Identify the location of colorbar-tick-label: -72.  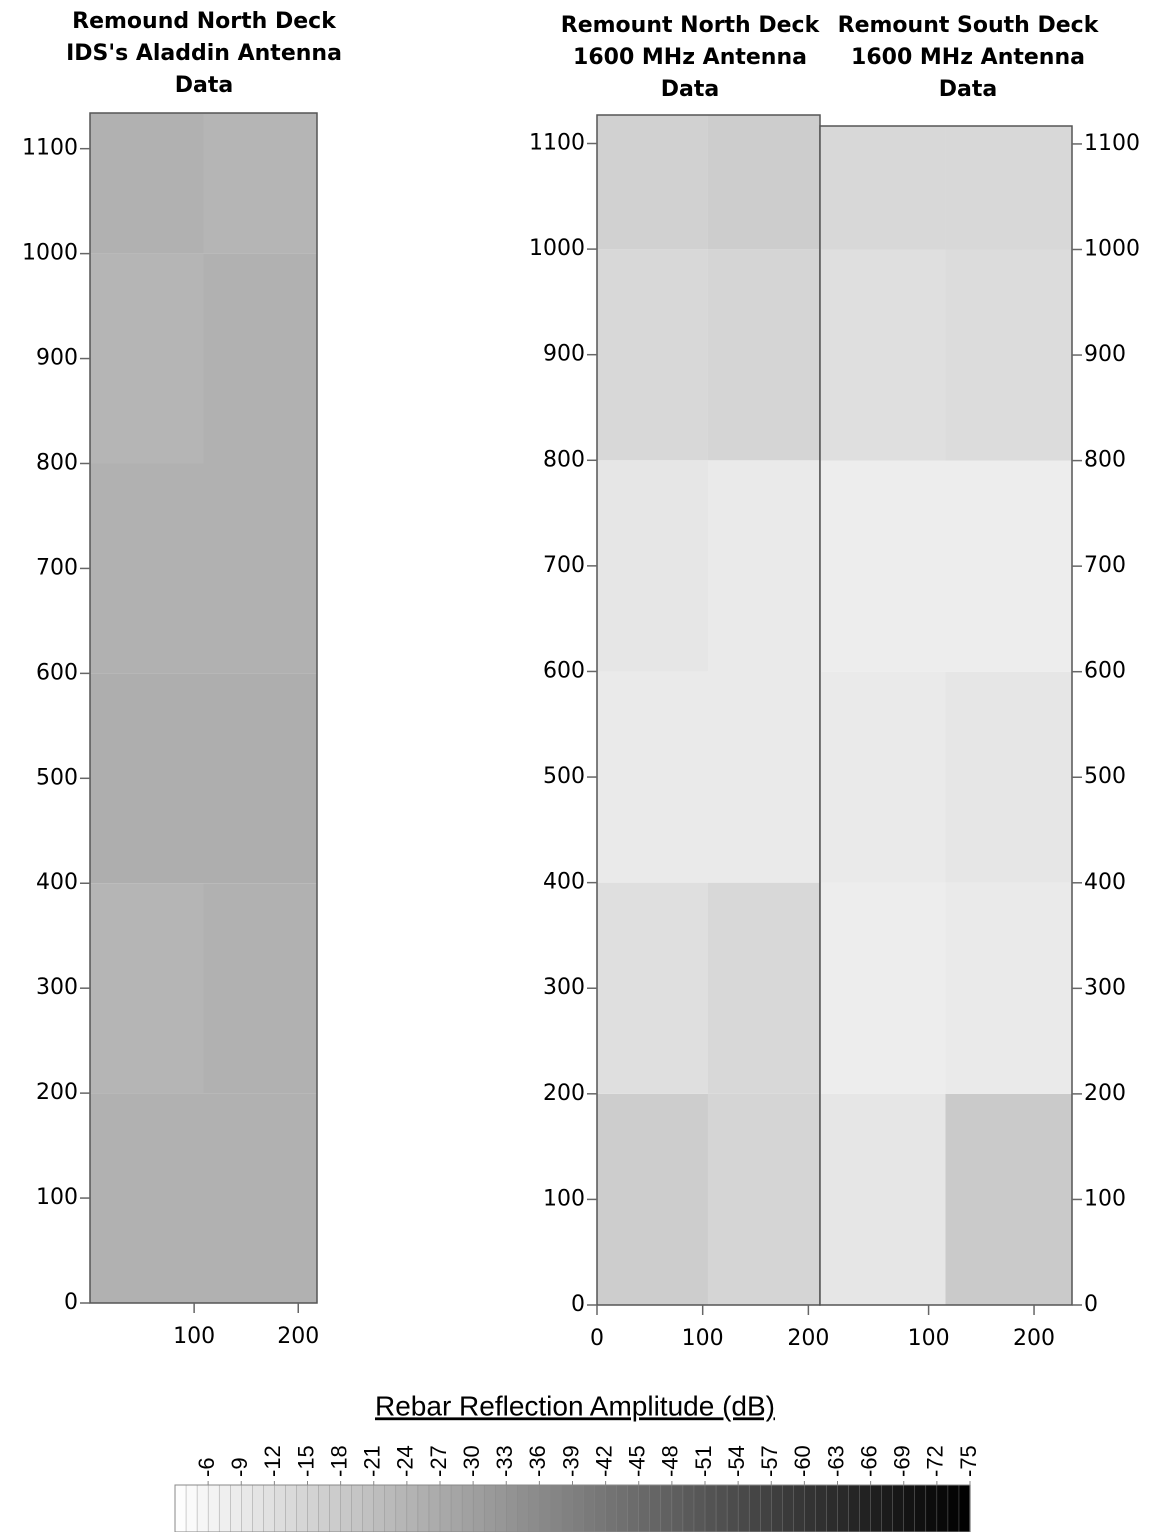
(935, 1461).